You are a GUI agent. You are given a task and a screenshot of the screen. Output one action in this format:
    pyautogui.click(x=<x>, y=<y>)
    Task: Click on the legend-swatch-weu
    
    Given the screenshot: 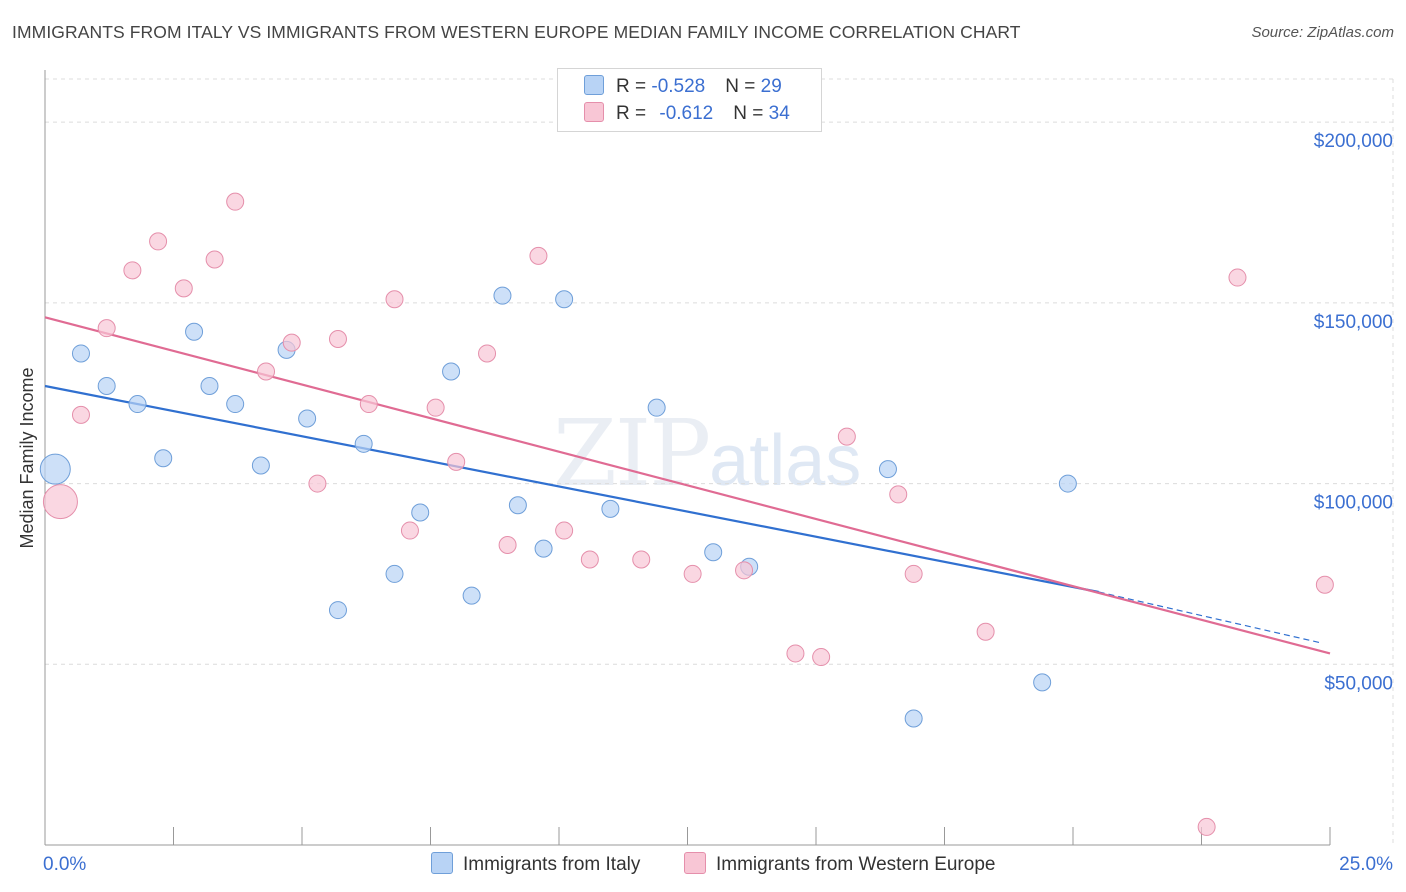 What is the action you would take?
    pyautogui.click(x=594, y=112)
    